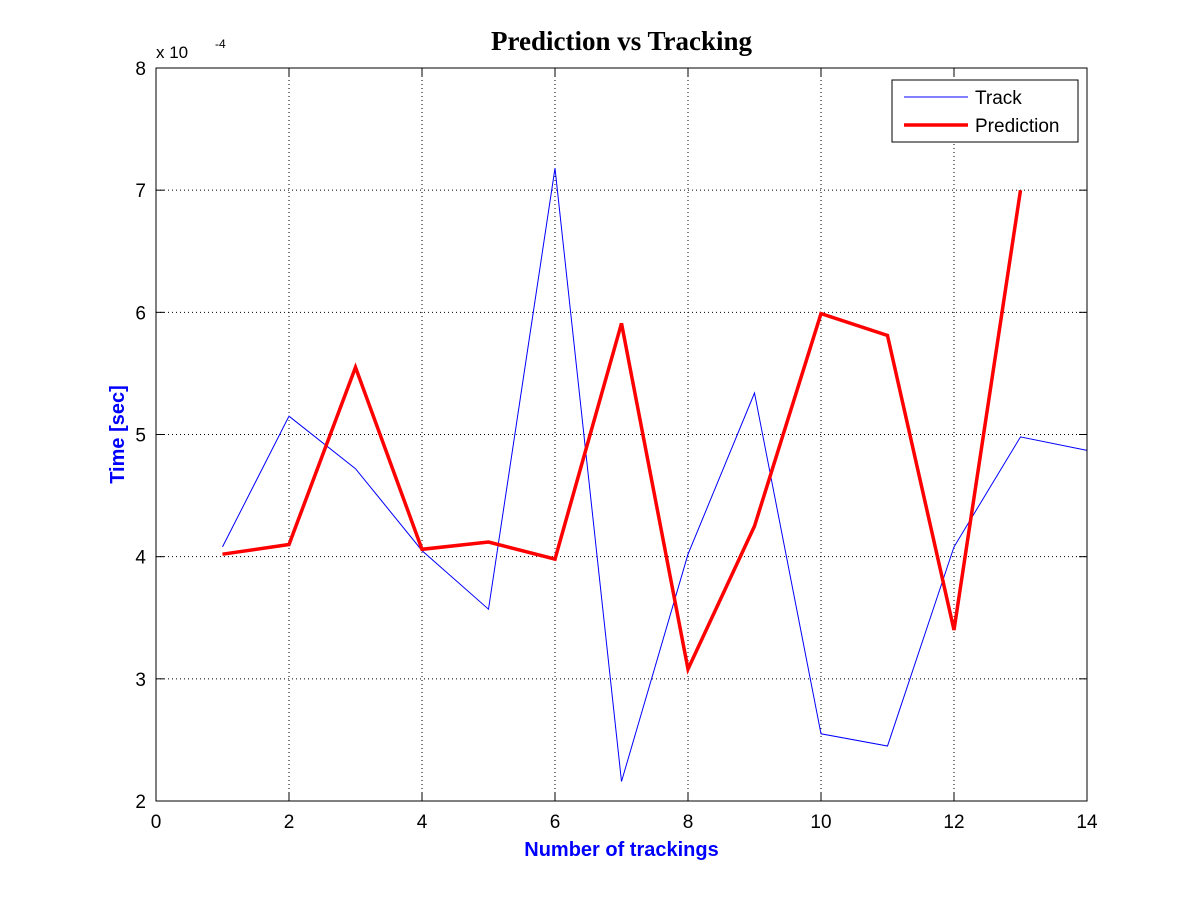 This screenshot has height=901, width=1201. What do you see at coordinates (953, 822) in the screenshot?
I see `x-tick-label: 12` at bounding box center [953, 822].